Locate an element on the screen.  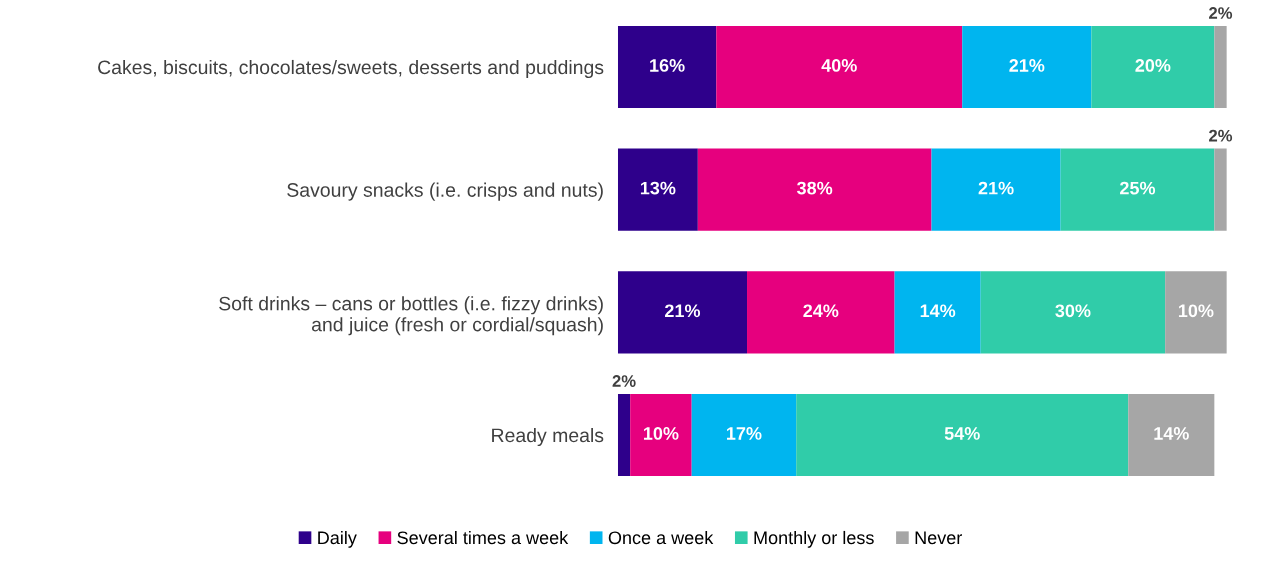
data-label: 16% is located at coordinates (667, 65).